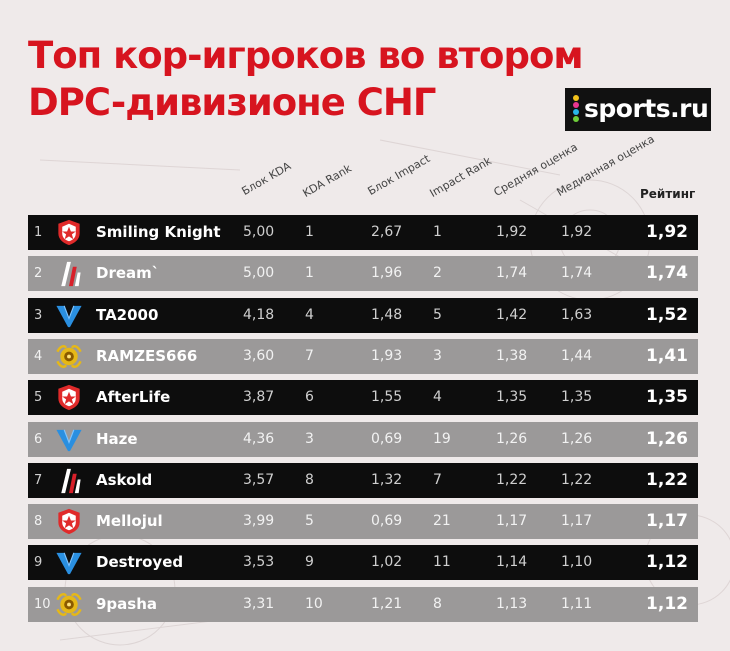 The width and height of the screenshot is (730, 651). I want to click on player-name: Destroyed, so click(140, 562).